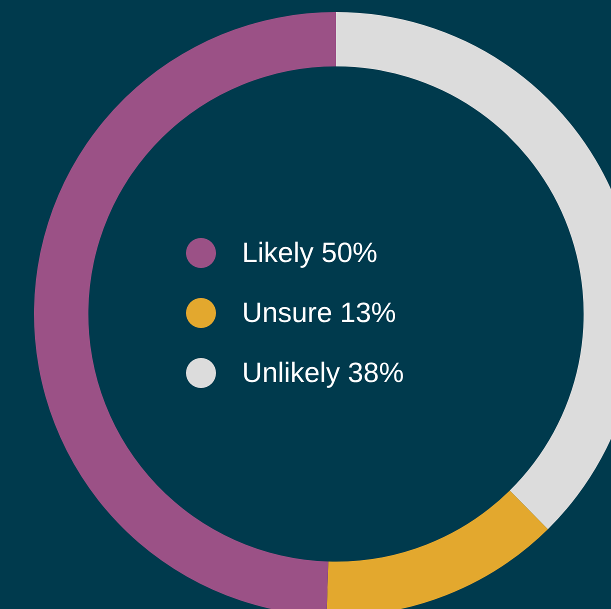 This screenshot has width=611, height=609. What do you see at coordinates (319, 313) in the screenshot?
I see `legend-label: Unsure 13%` at bounding box center [319, 313].